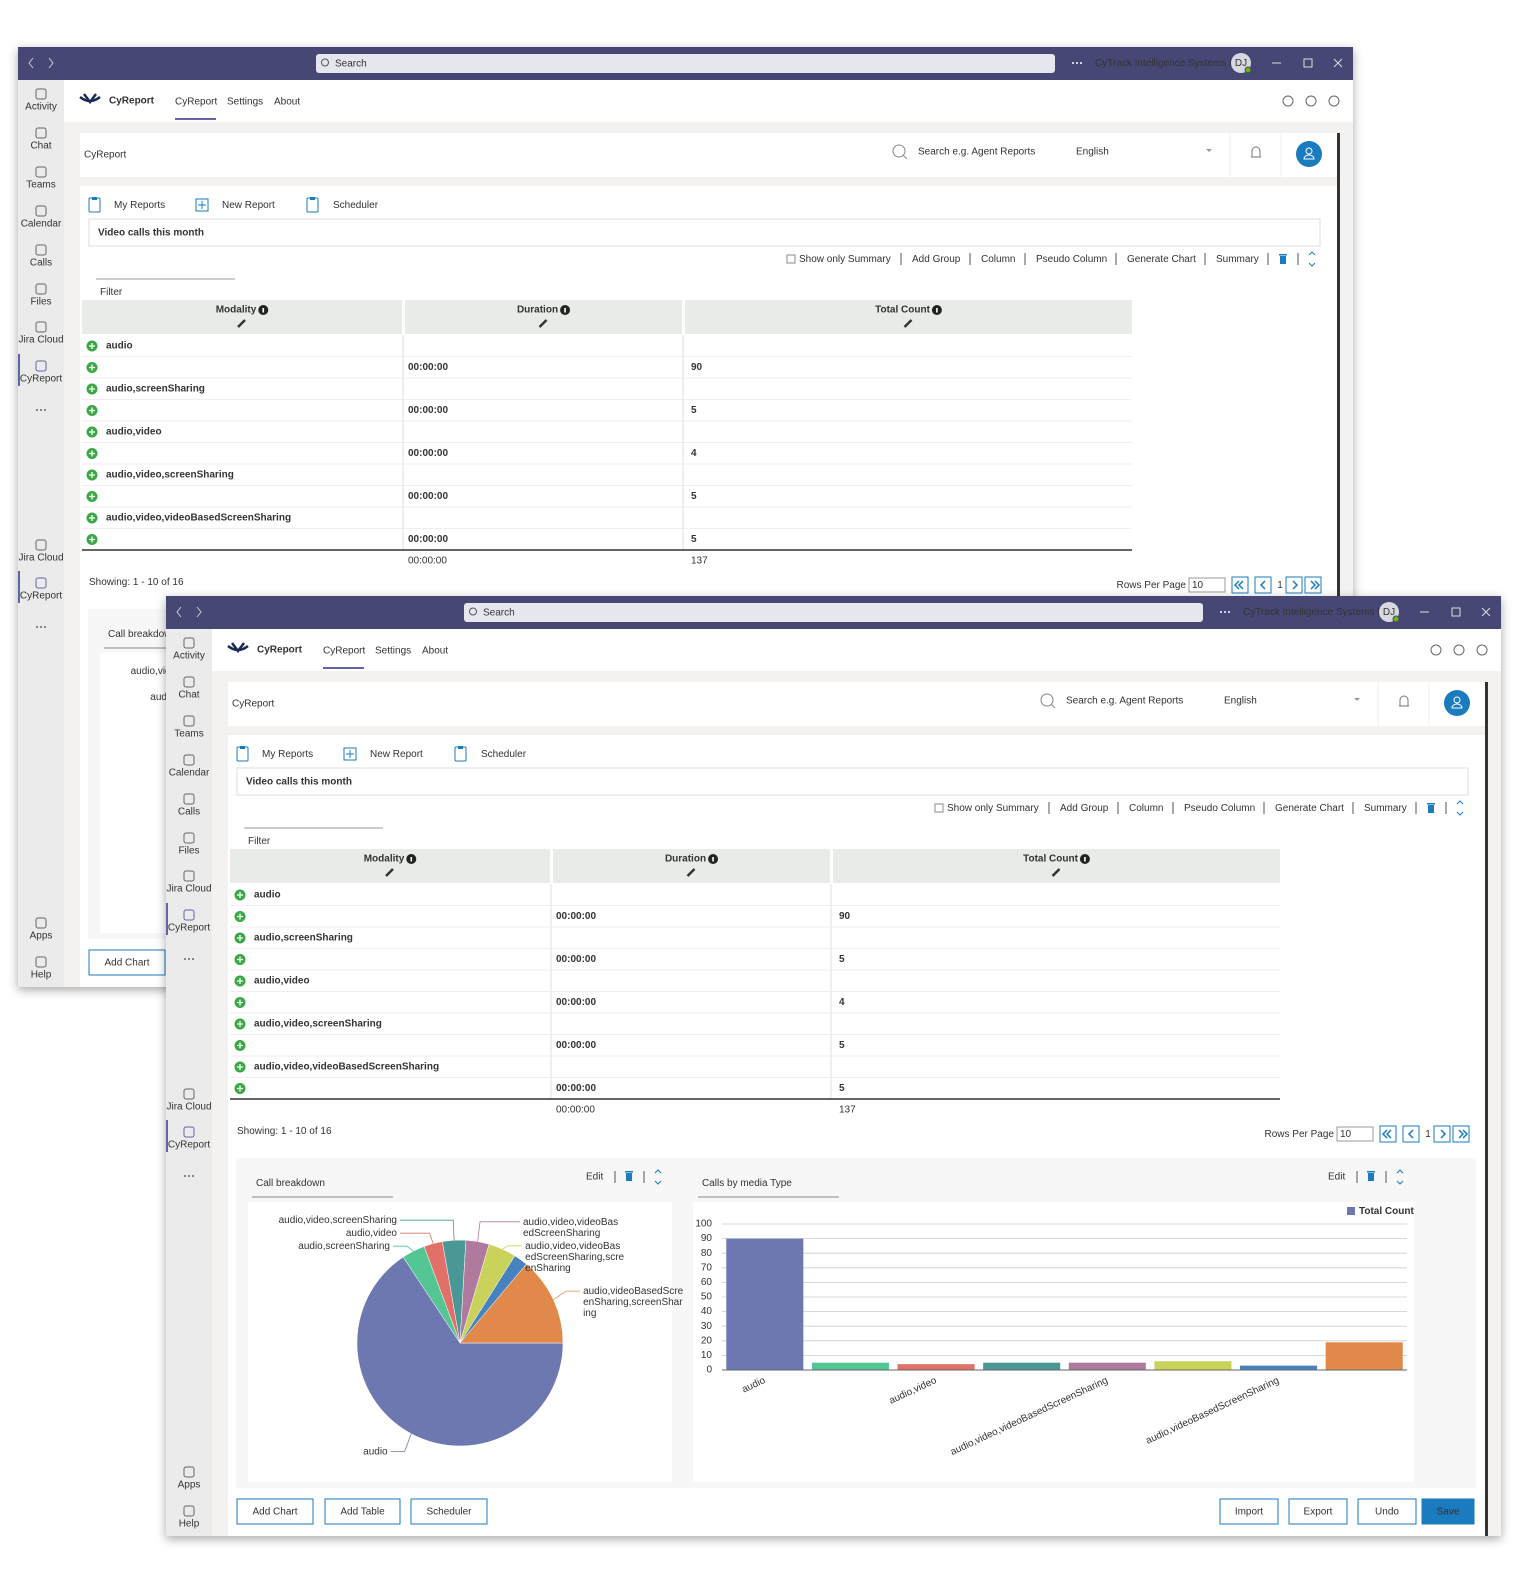  I want to click on button-label: Save, so click(1448, 1512).